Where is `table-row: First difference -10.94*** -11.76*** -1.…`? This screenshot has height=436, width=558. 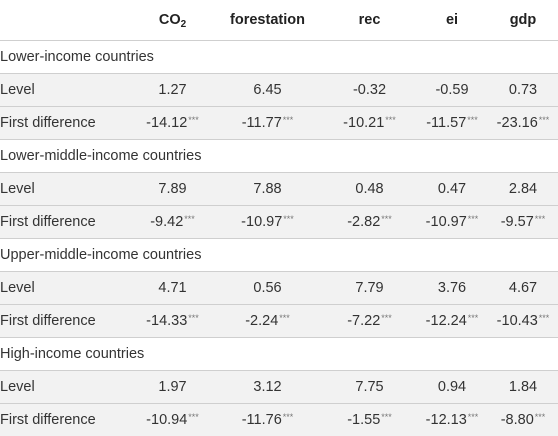
table-row: First difference -10.94*** -11.76*** -1.… is located at coordinates (279, 420).